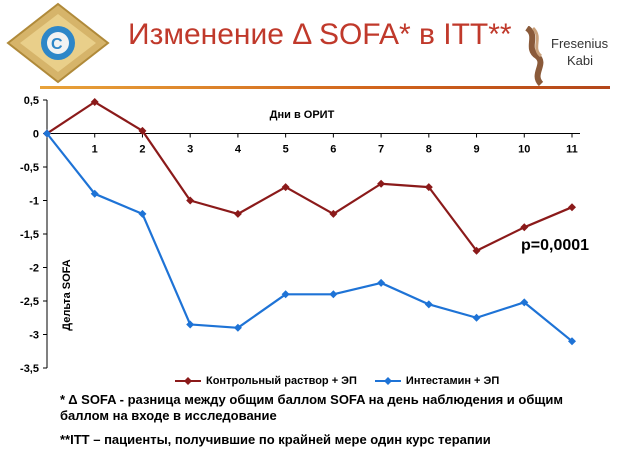 The width and height of the screenshot is (620, 465). I want to click on x-tick-label: 7, so click(381, 150).